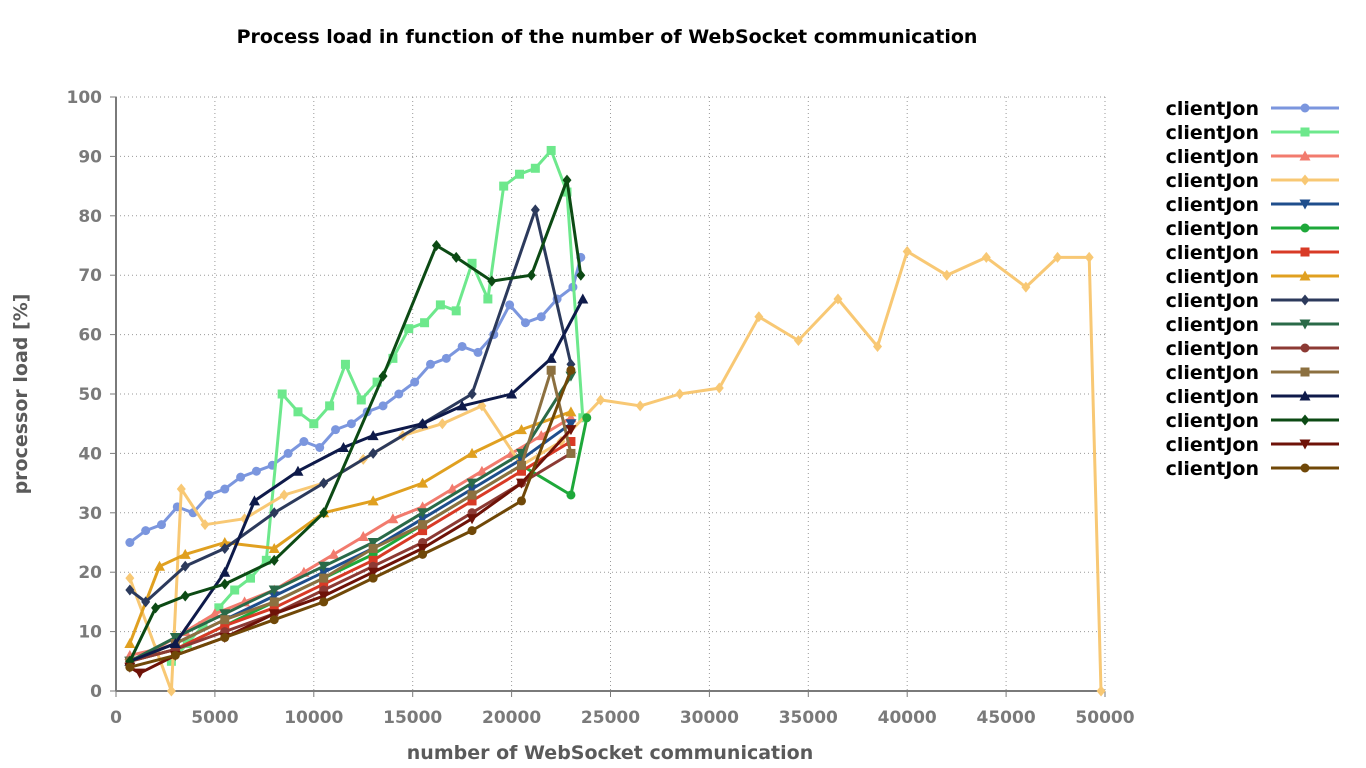  Describe the element at coordinates (214, 718) in the screenshot. I see `x-tick-label: 5000` at that location.